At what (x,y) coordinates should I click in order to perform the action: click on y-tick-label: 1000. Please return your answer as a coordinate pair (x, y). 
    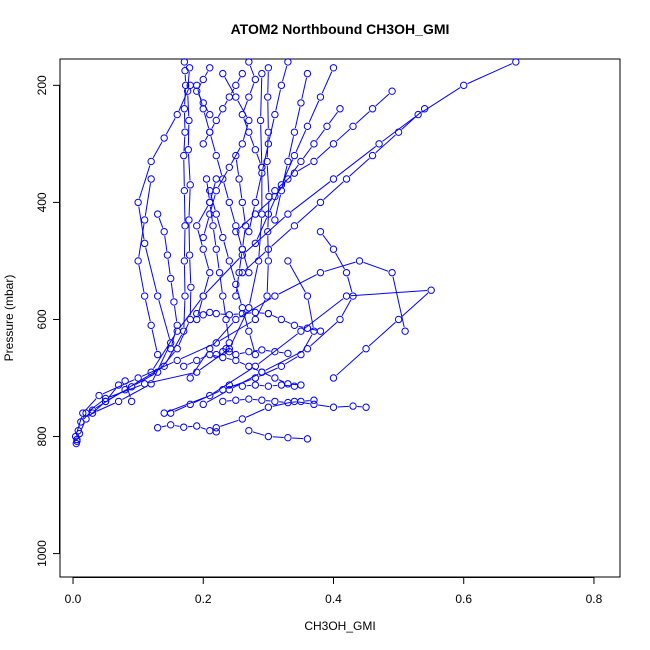
    Looking at the image, I should click on (42, 553).